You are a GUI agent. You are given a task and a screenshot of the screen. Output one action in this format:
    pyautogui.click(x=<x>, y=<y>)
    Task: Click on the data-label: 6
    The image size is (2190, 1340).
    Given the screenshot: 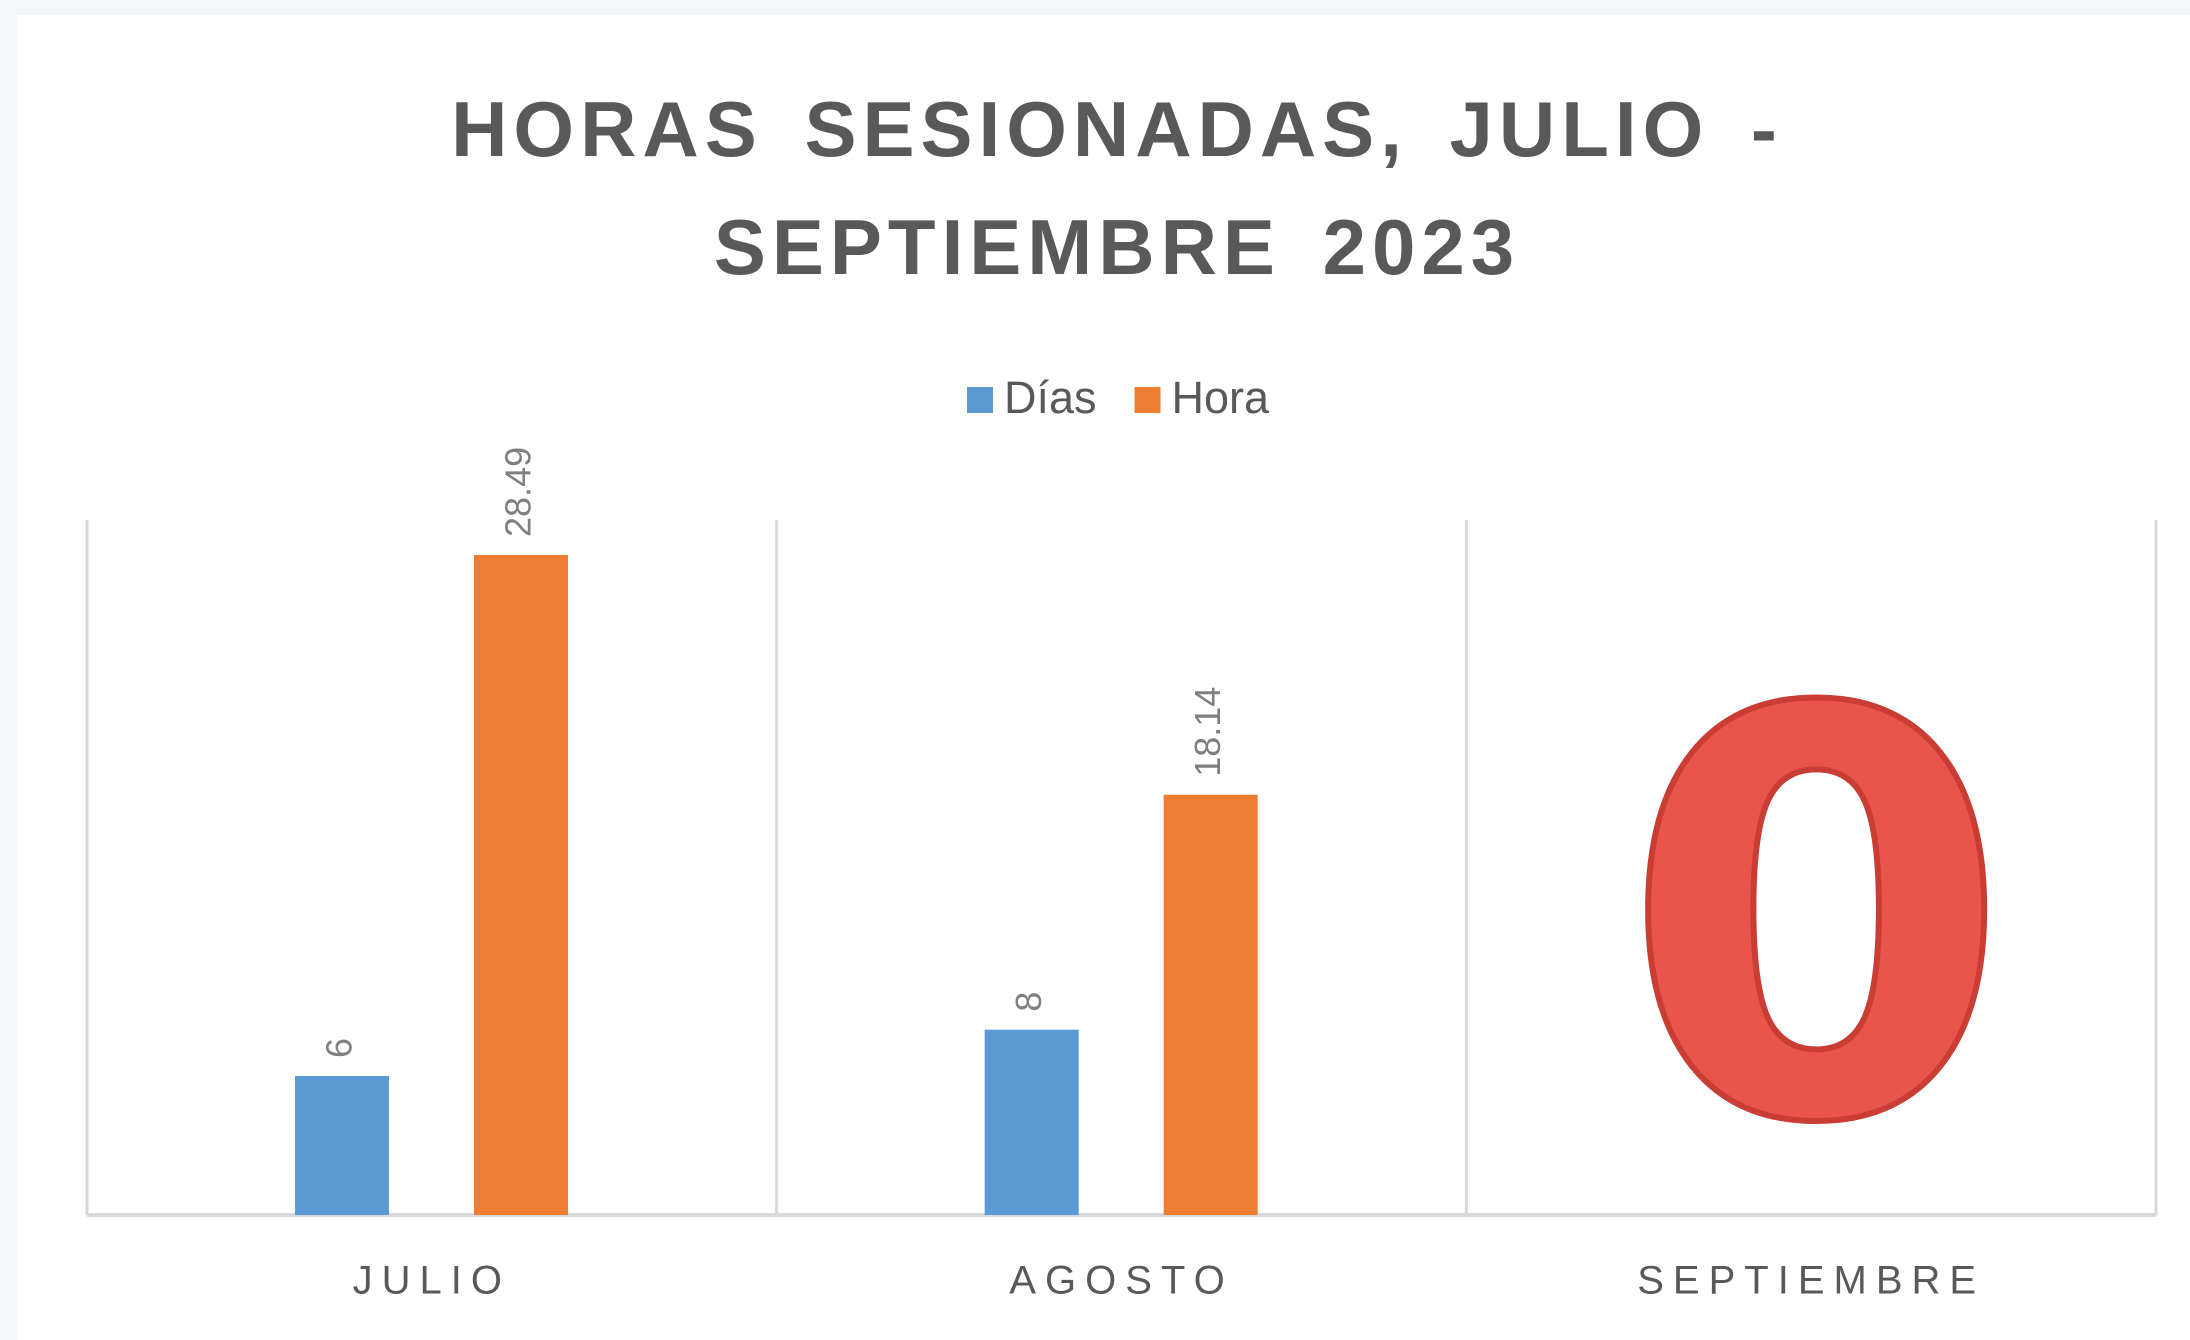 What is the action you would take?
    pyautogui.click(x=339, y=1048)
    